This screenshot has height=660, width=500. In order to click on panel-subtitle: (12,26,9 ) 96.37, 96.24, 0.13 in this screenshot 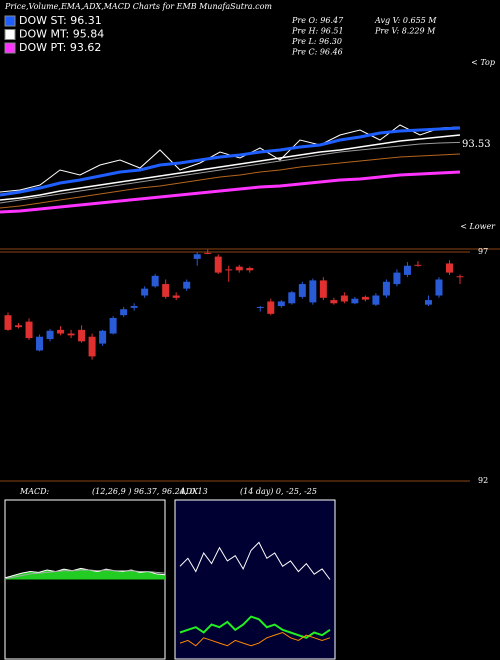, I will do `click(150, 491)`.